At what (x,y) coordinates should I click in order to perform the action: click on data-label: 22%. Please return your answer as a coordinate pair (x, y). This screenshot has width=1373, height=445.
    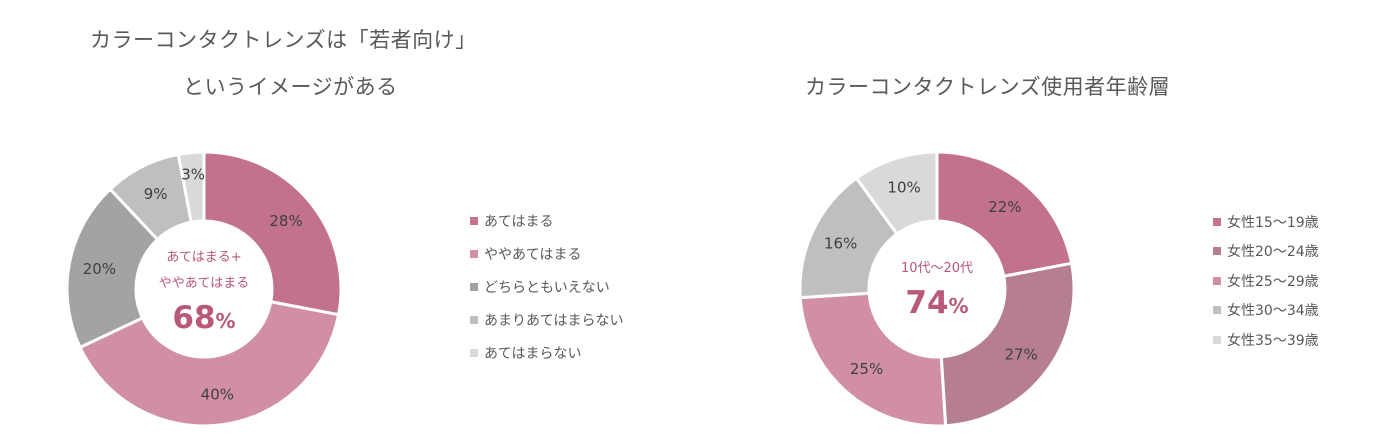
    Looking at the image, I should click on (1004, 207).